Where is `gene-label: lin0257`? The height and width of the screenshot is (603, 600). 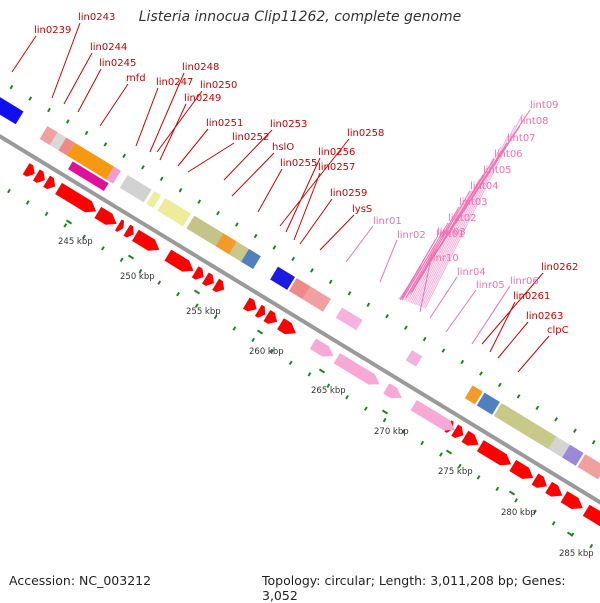
gene-label: lin0257 is located at coordinates (336, 167).